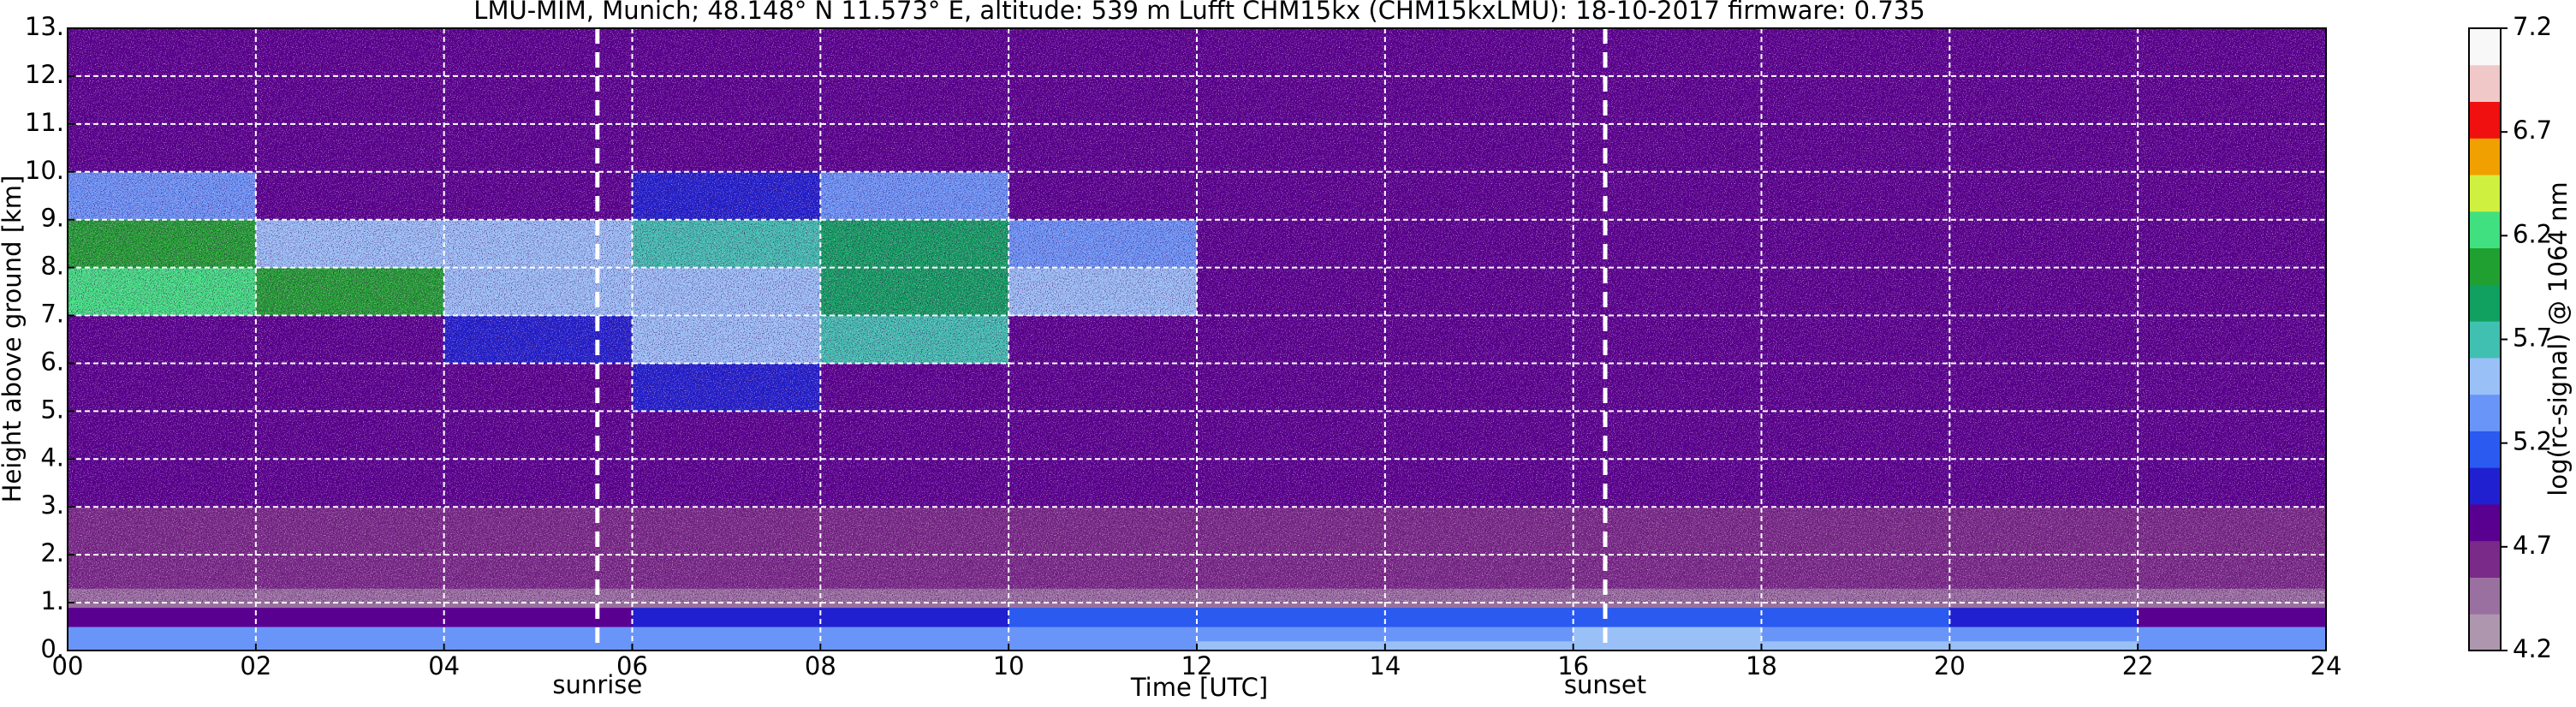 This screenshot has height=707, width=2576. Describe the element at coordinates (68, 665) in the screenshot. I see `x-tick-label: 00` at that location.